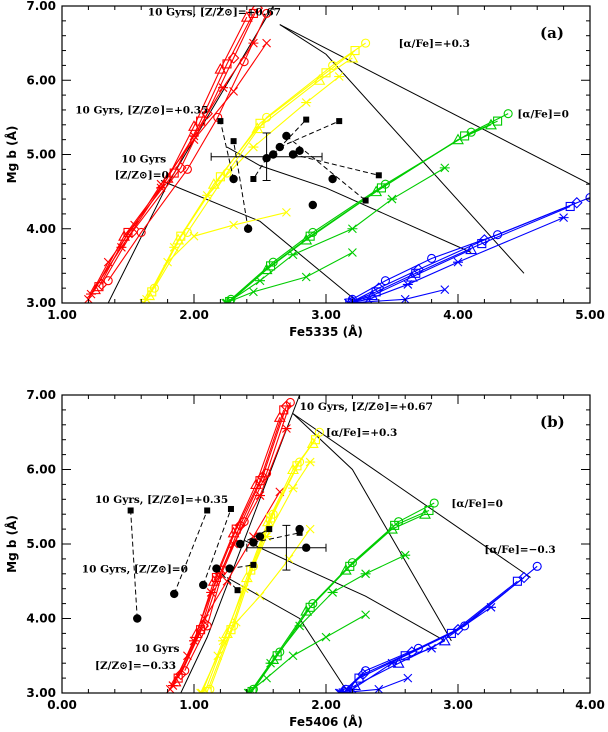  Describe the element at coordinates (266, 156) in the screenshot. I see `error-bar` at that location.